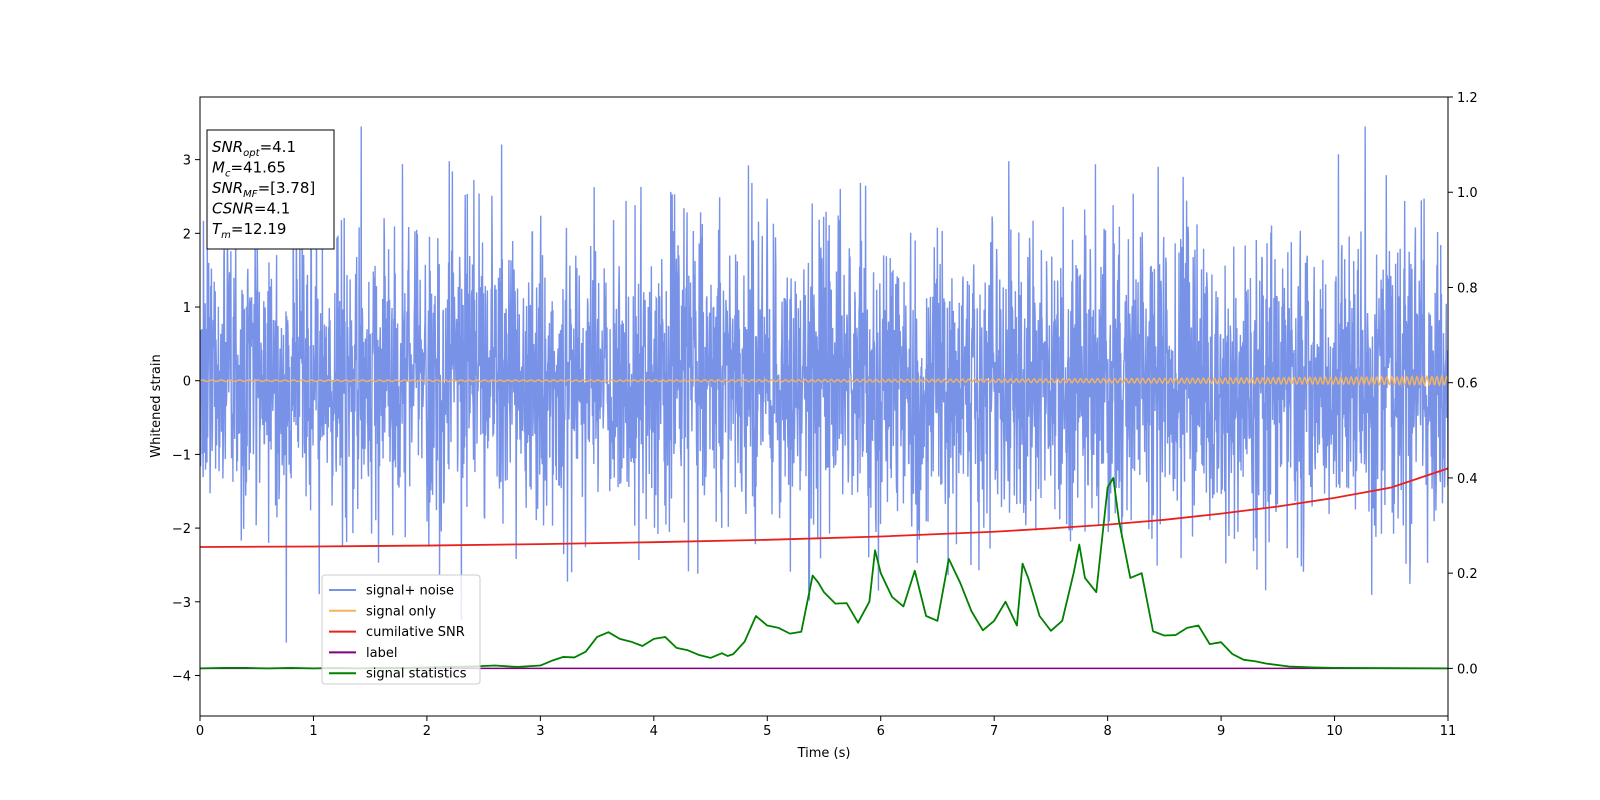 This screenshot has width=1600, height=800. I want to click on x-tick-label: 10, so click(1334, 731).